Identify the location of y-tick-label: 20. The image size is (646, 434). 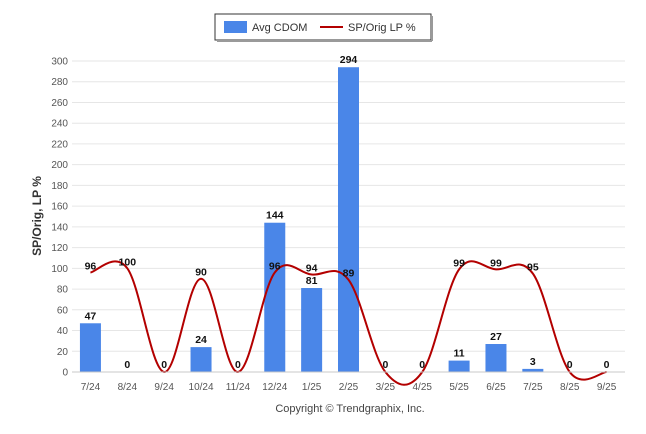
(63, 352).